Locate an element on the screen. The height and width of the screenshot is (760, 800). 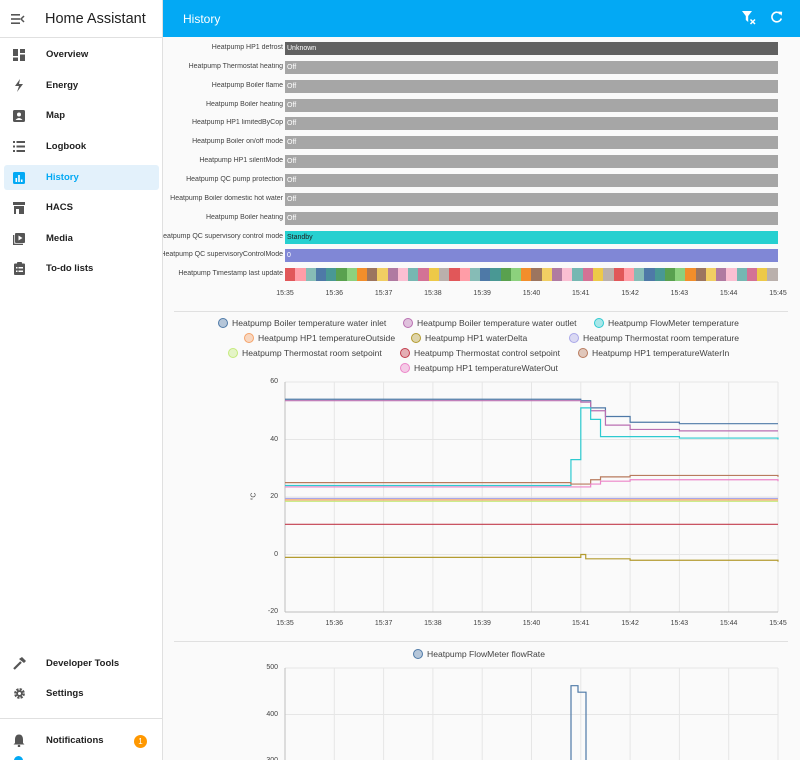
sidebar-item-energy: Energy is located at coordinates (81, 85).